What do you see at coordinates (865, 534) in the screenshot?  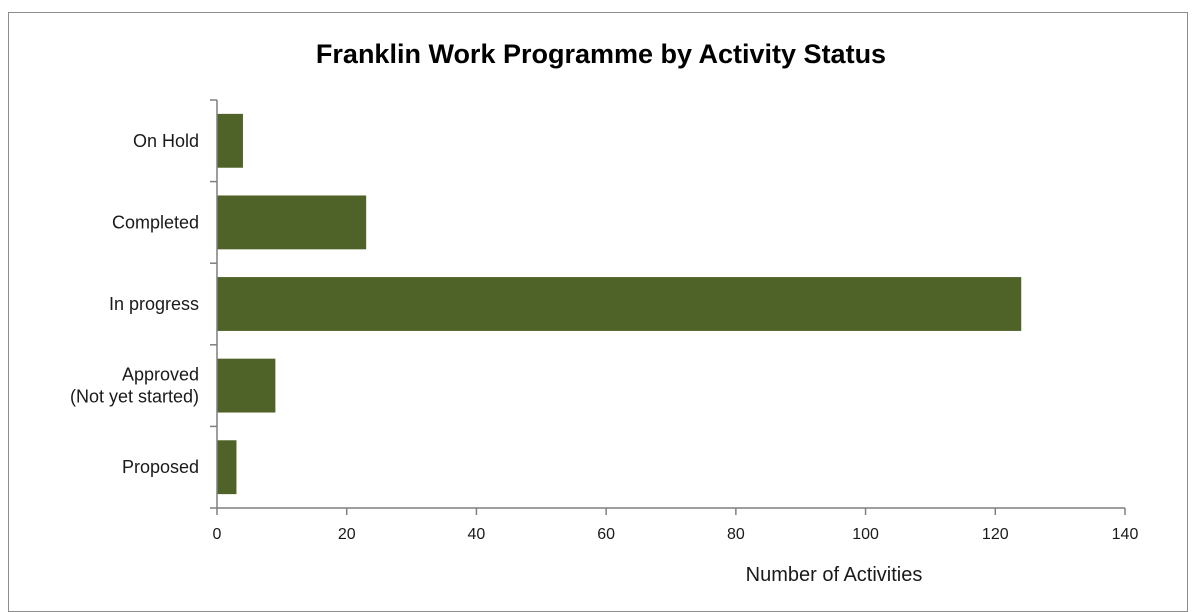 I see `x-tick-label-5: 100` at bounding box center [865, 534].